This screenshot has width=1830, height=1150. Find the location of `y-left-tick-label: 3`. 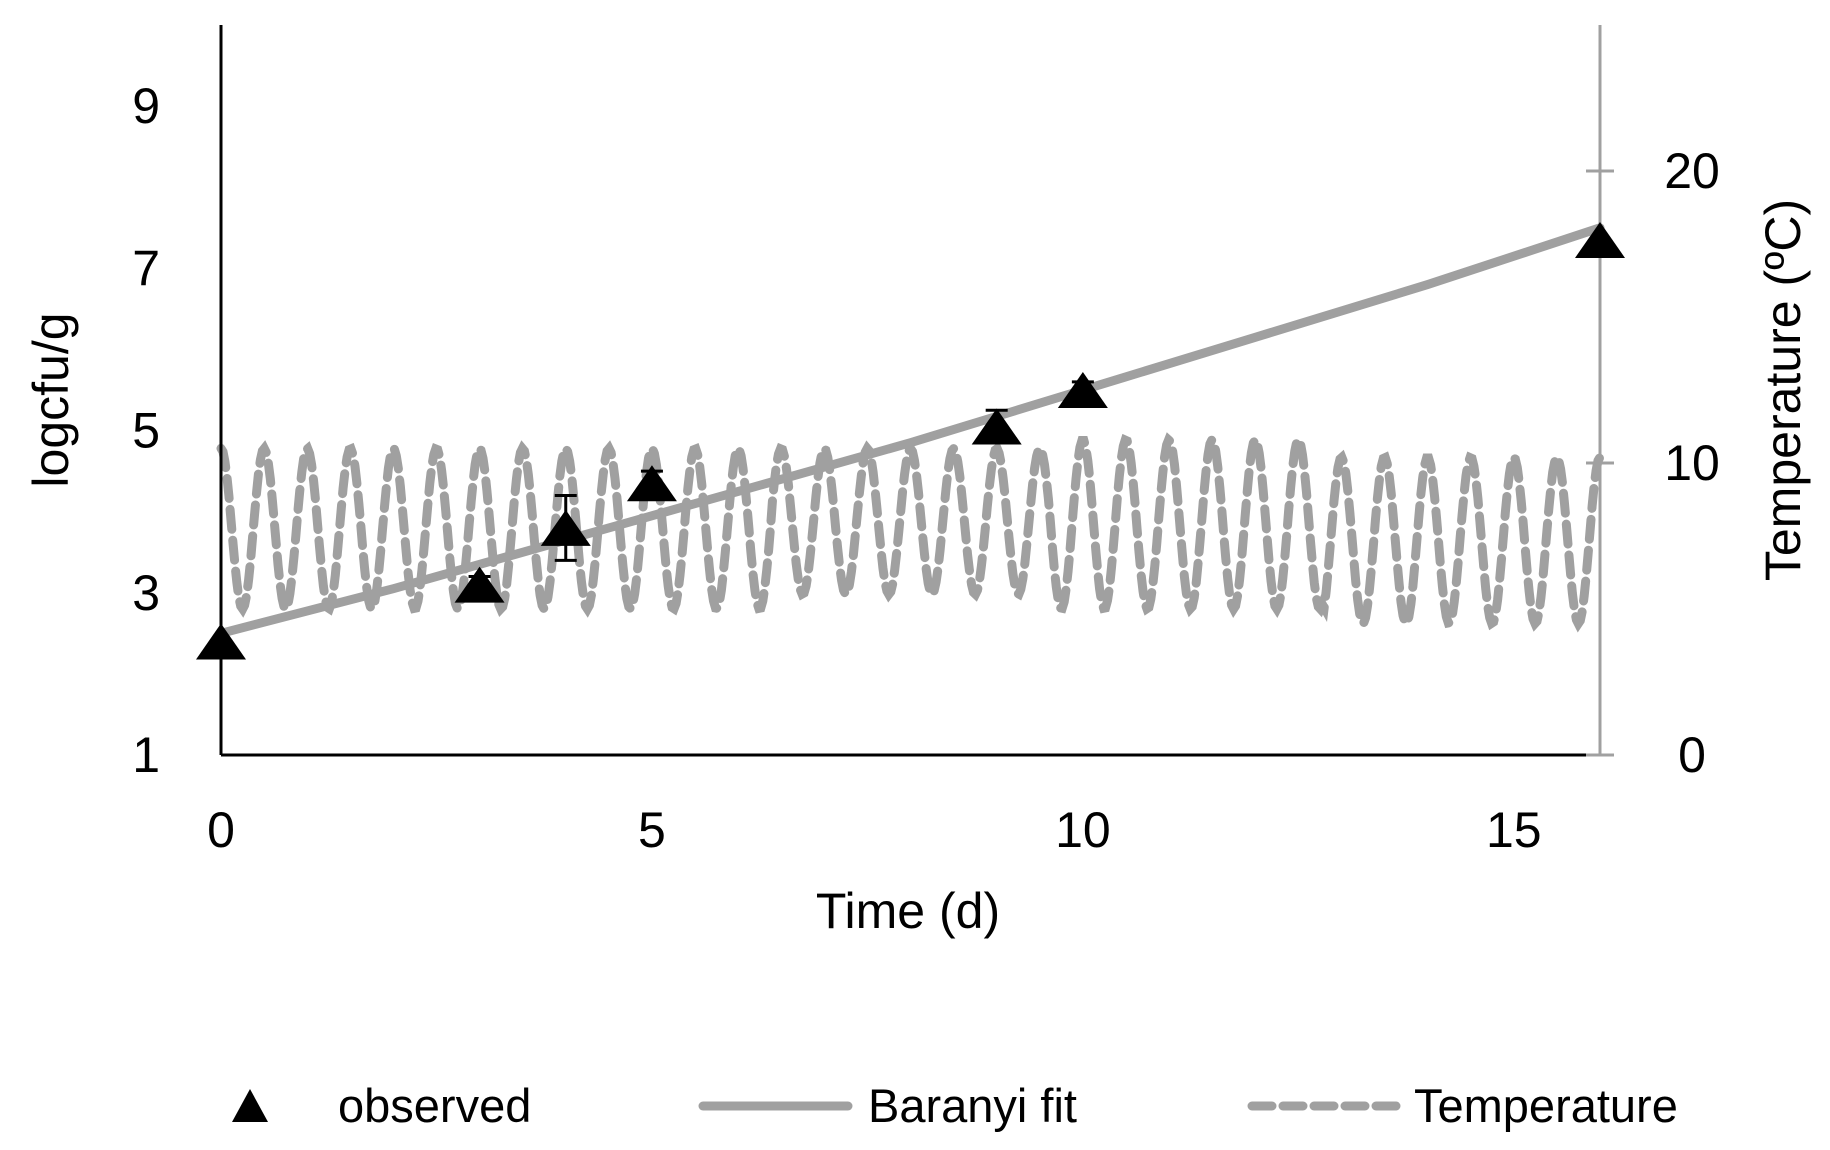

y-left-tick-label: 3 is located at coordinates (146, 593).